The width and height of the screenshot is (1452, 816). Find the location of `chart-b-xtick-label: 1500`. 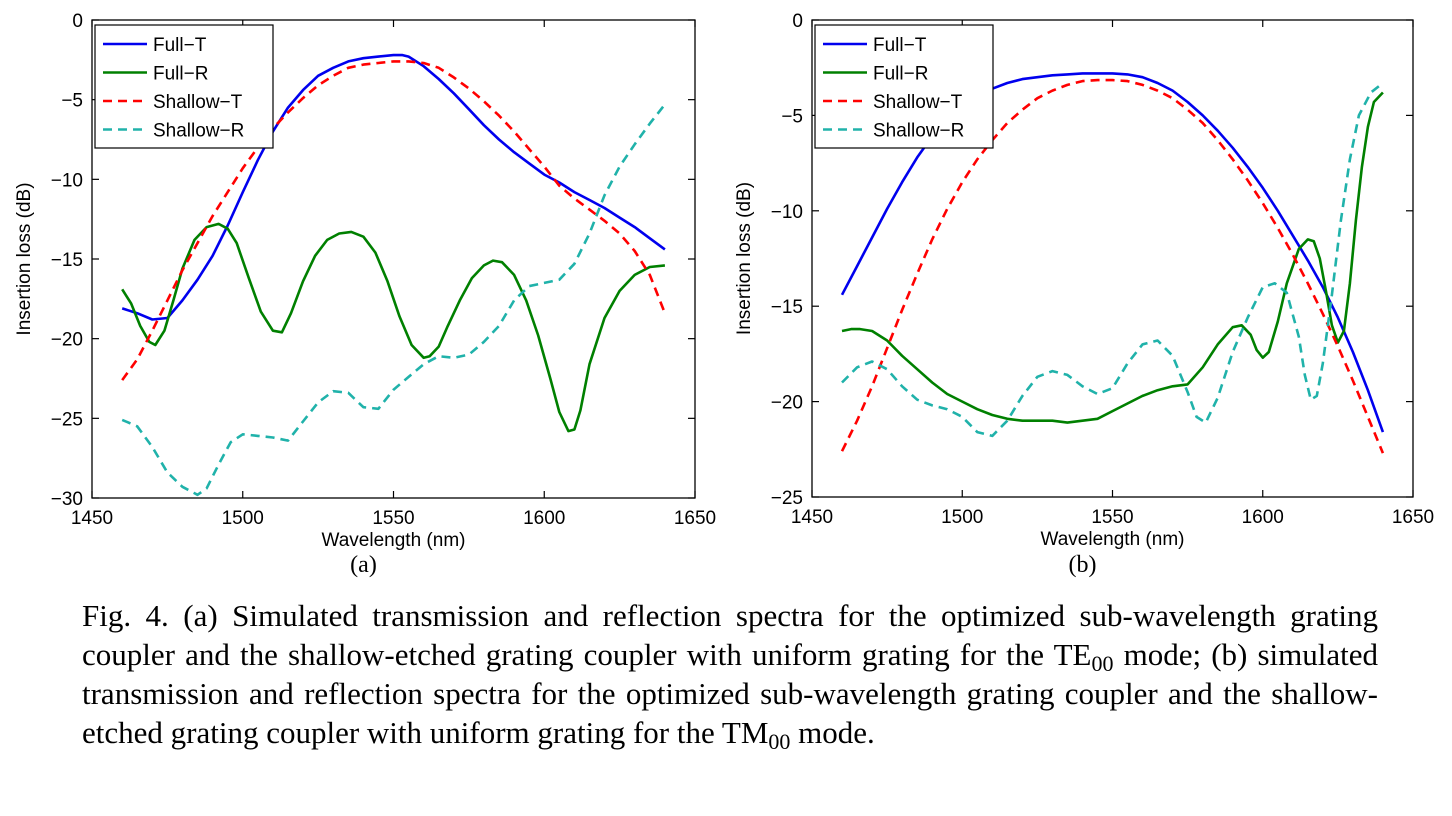

chart-b-xtick-label: 1500 is located at coordinates (962, 517).